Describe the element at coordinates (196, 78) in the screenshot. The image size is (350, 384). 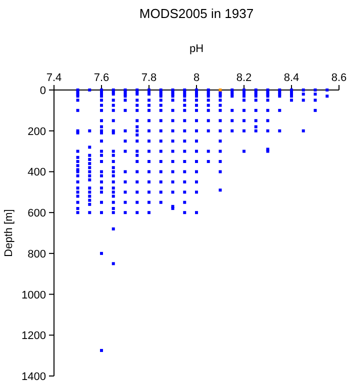
I see `x-tick-label: 8` at that location.